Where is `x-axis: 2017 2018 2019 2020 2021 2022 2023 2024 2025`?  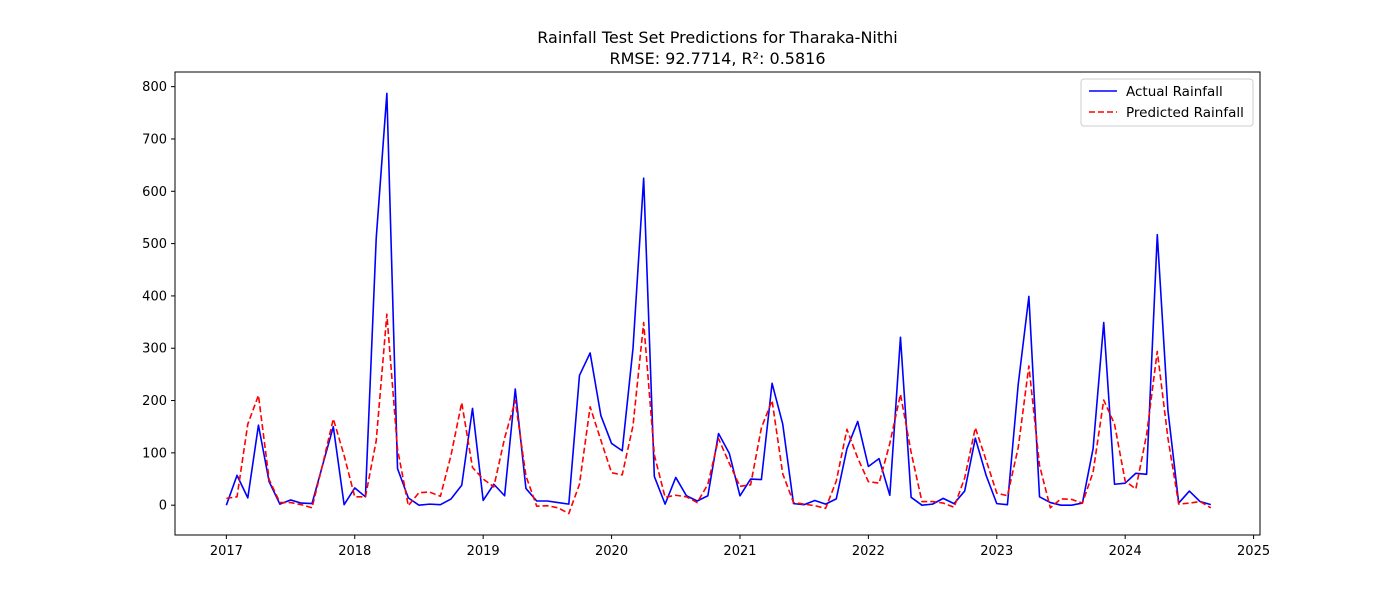 x-axis: 2017 2018 2019 2020 2021 2022 2023 2024 2025 is located at coordinates (740, 547).